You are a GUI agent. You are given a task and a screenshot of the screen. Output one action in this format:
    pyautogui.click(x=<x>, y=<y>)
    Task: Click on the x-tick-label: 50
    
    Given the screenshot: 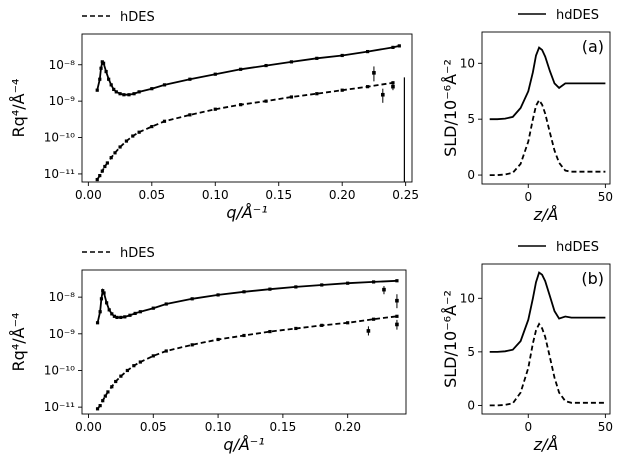 What is the action you would take?
    pyautogui.click(x=605, y=427)
    